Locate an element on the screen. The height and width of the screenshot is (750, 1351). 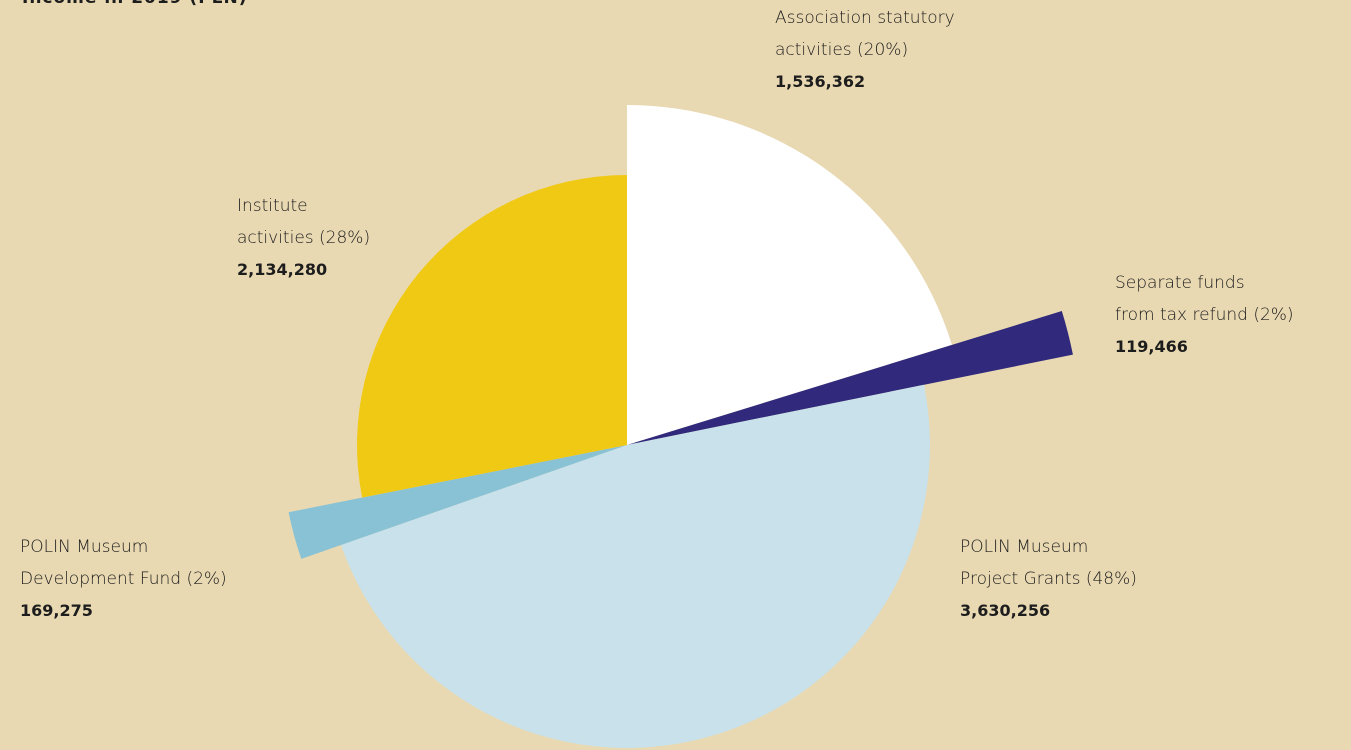
category-label: Separate funds is located at coordinates (1180, 283).